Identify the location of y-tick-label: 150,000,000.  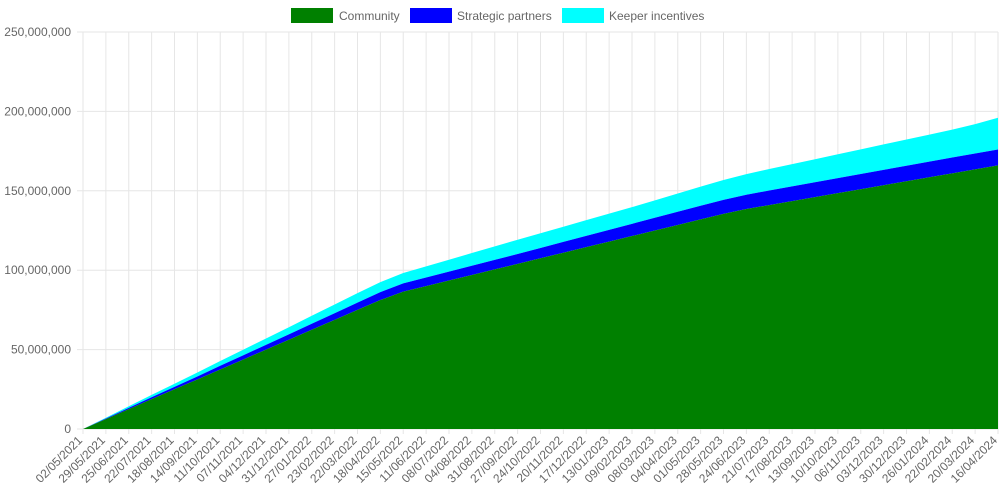
(37, 191).